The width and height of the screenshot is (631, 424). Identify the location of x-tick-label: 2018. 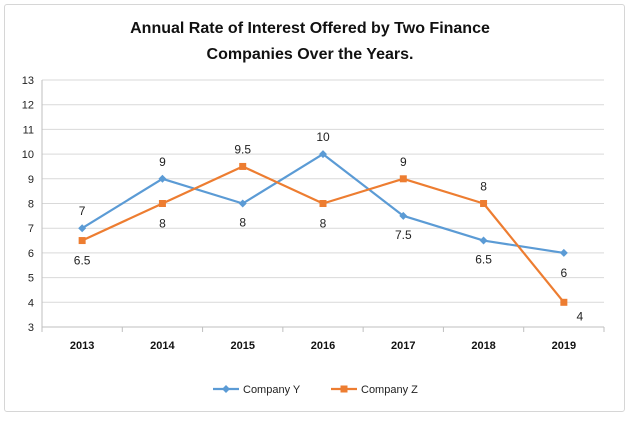
(483, 346).